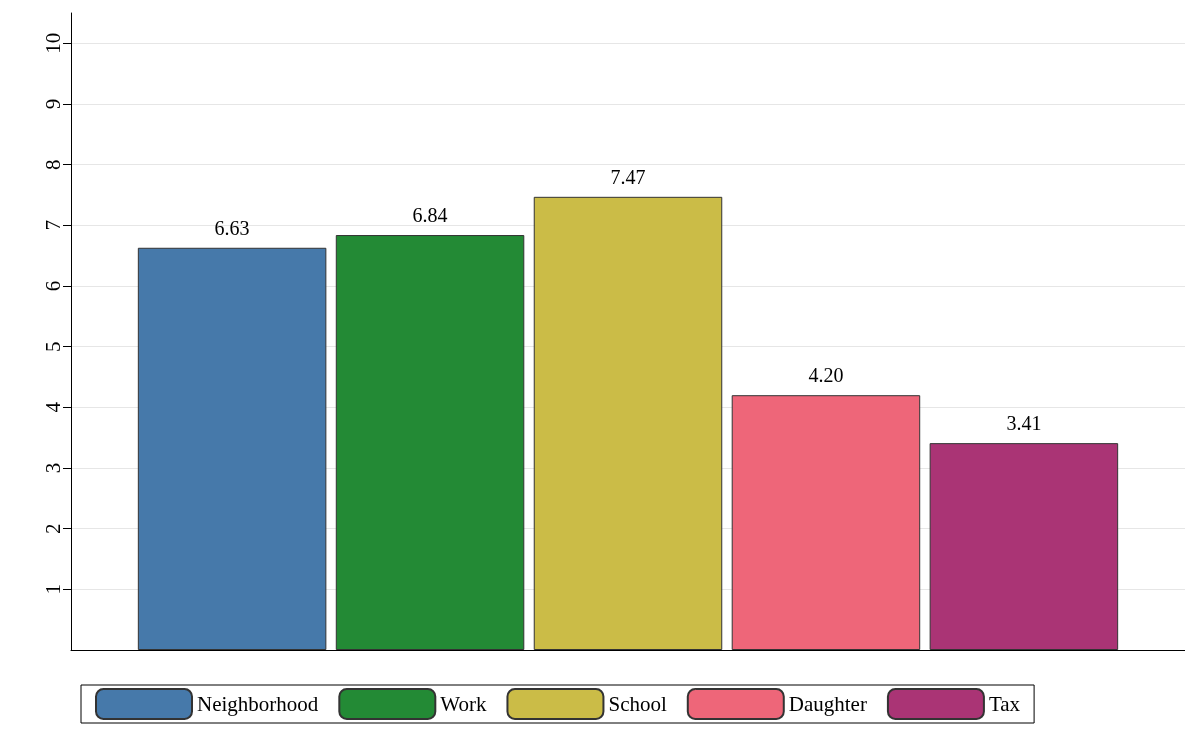 The image size is (1193, 735). I want to click on y-tick-label: 1, so click(52, 589).